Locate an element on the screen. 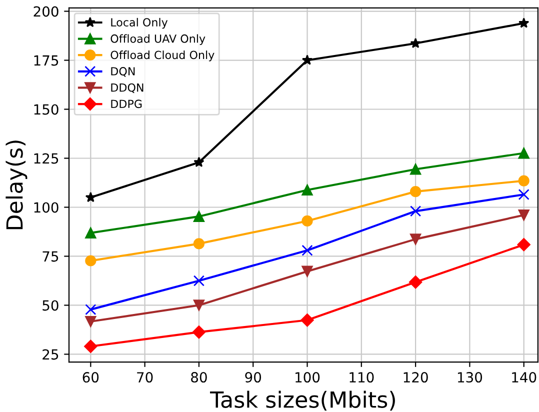  y-tick-label: 100 is located at coordinates (46, 207).